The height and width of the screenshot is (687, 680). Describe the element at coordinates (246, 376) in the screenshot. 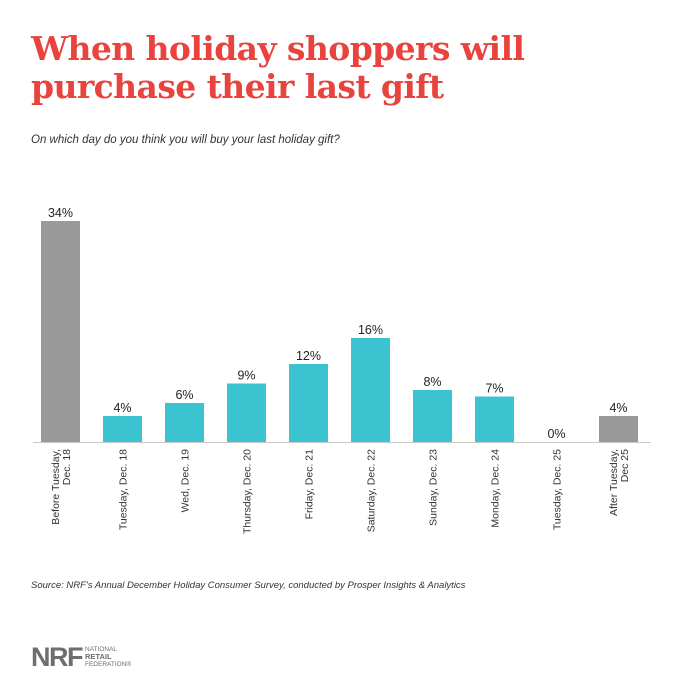

I see `data-label: 9%` at that location.